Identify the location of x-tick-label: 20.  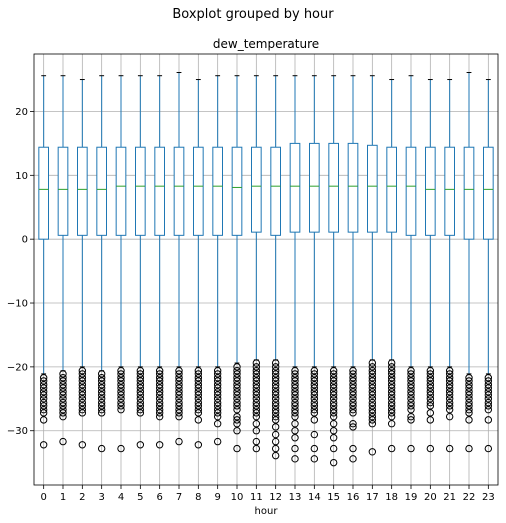
(430, 497).